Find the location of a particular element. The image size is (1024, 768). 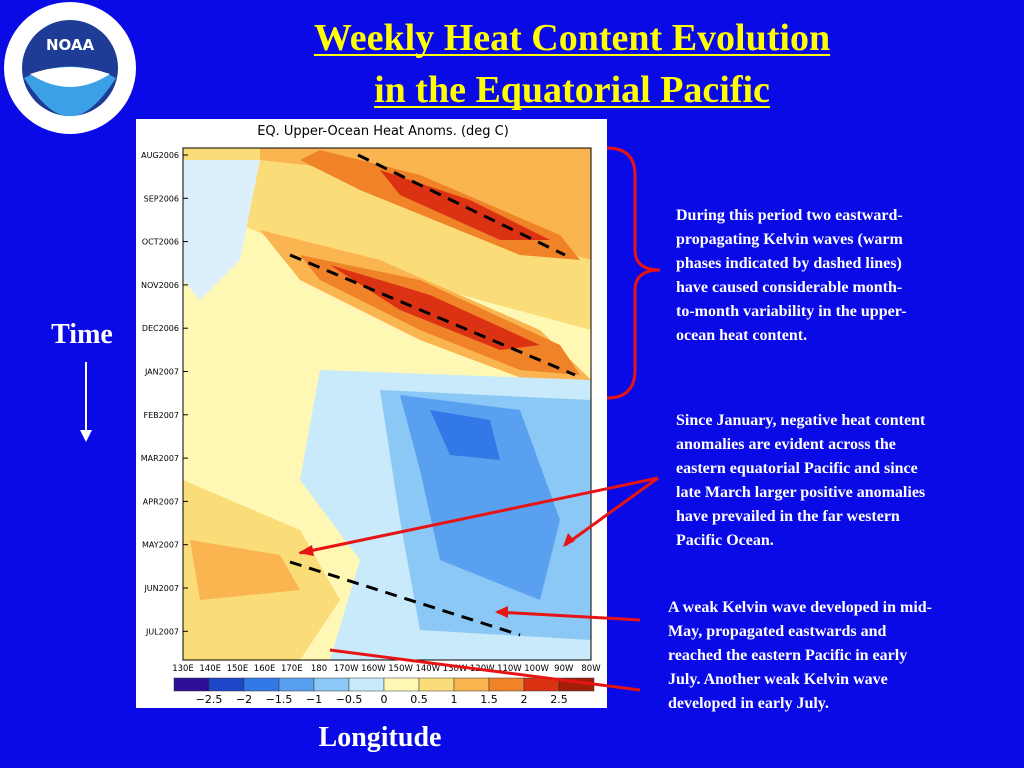

annotation-line: eastern equatorial Pacific and since is located at coordinates (797, 468).